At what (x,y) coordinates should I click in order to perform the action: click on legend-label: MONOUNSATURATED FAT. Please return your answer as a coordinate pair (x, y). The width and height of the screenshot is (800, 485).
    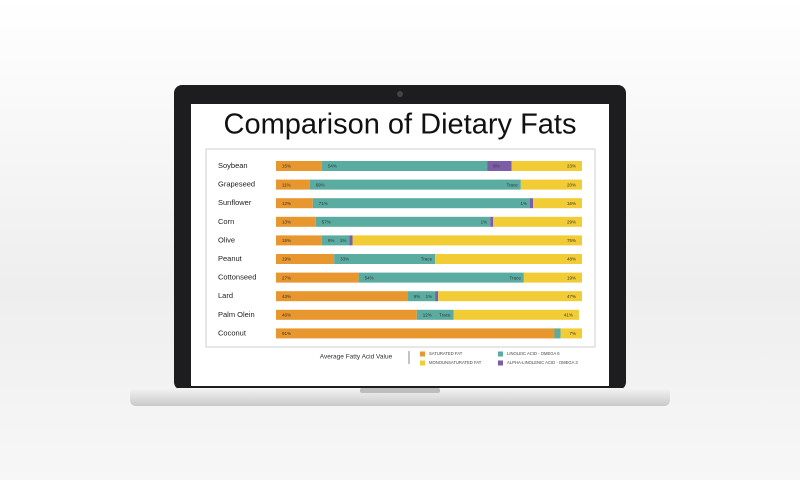
    Looking at the image, I should click on (455, 362).